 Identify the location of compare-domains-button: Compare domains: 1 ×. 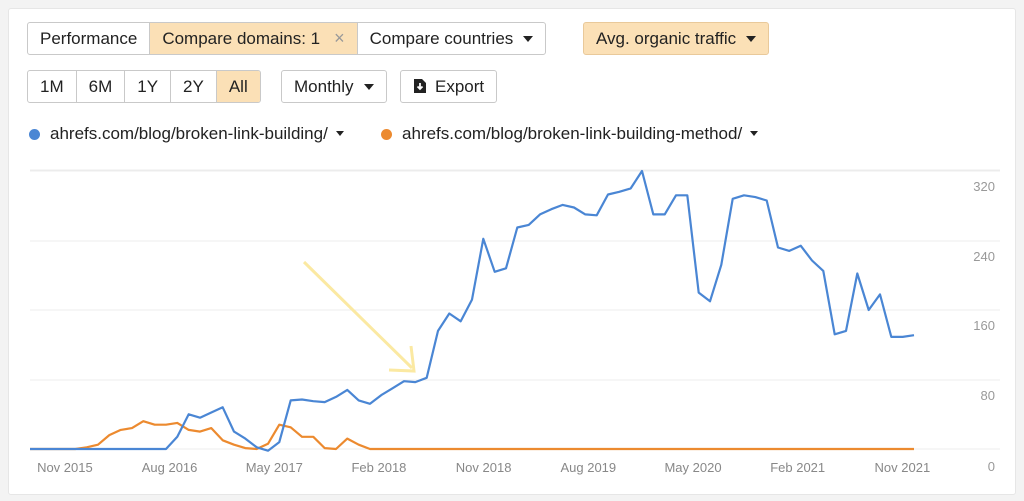
(254, 38).